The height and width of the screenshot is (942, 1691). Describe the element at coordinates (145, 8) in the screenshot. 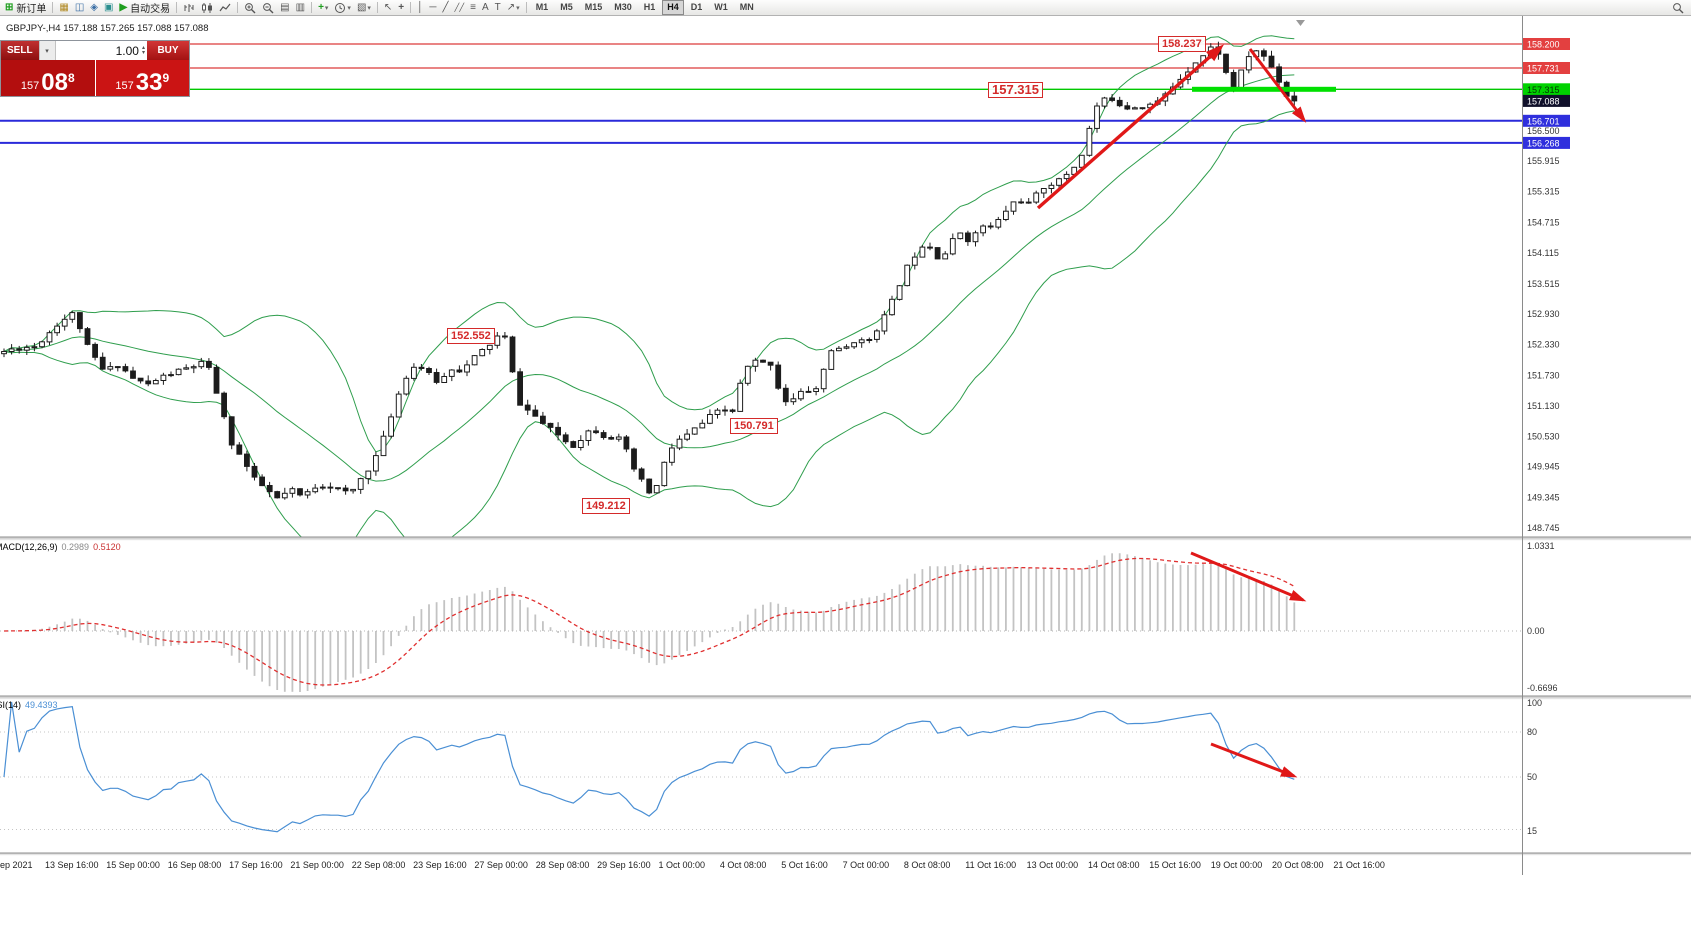

I see `autotrading-button: ▶ 自动交易` at that location.